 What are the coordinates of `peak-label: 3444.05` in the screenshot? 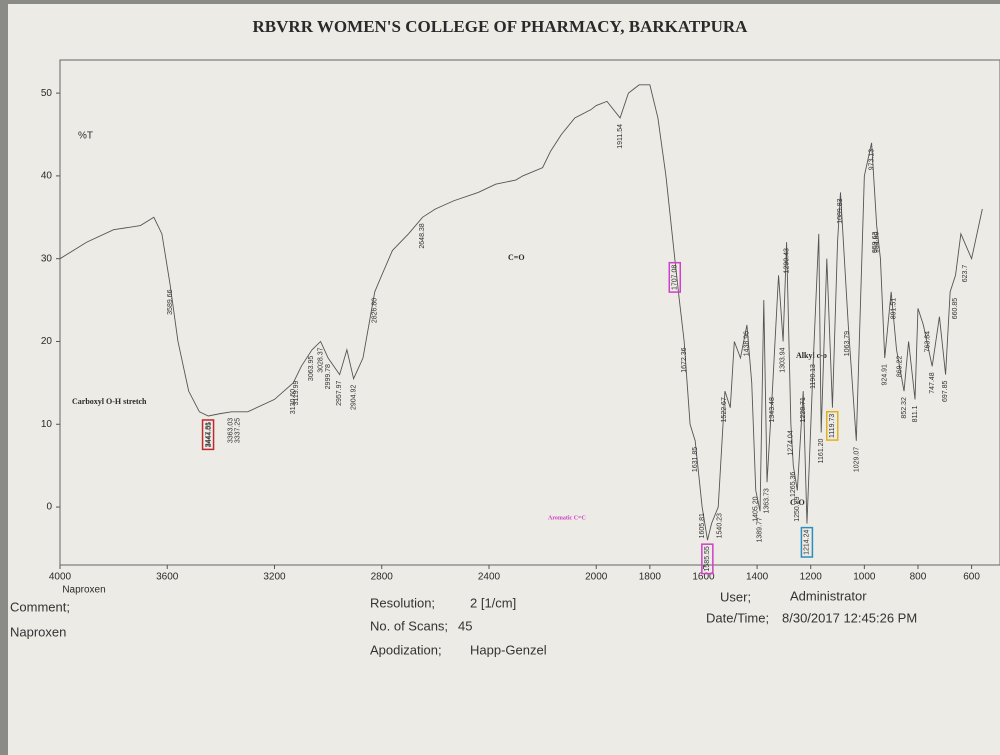 It's located at (209, 434).